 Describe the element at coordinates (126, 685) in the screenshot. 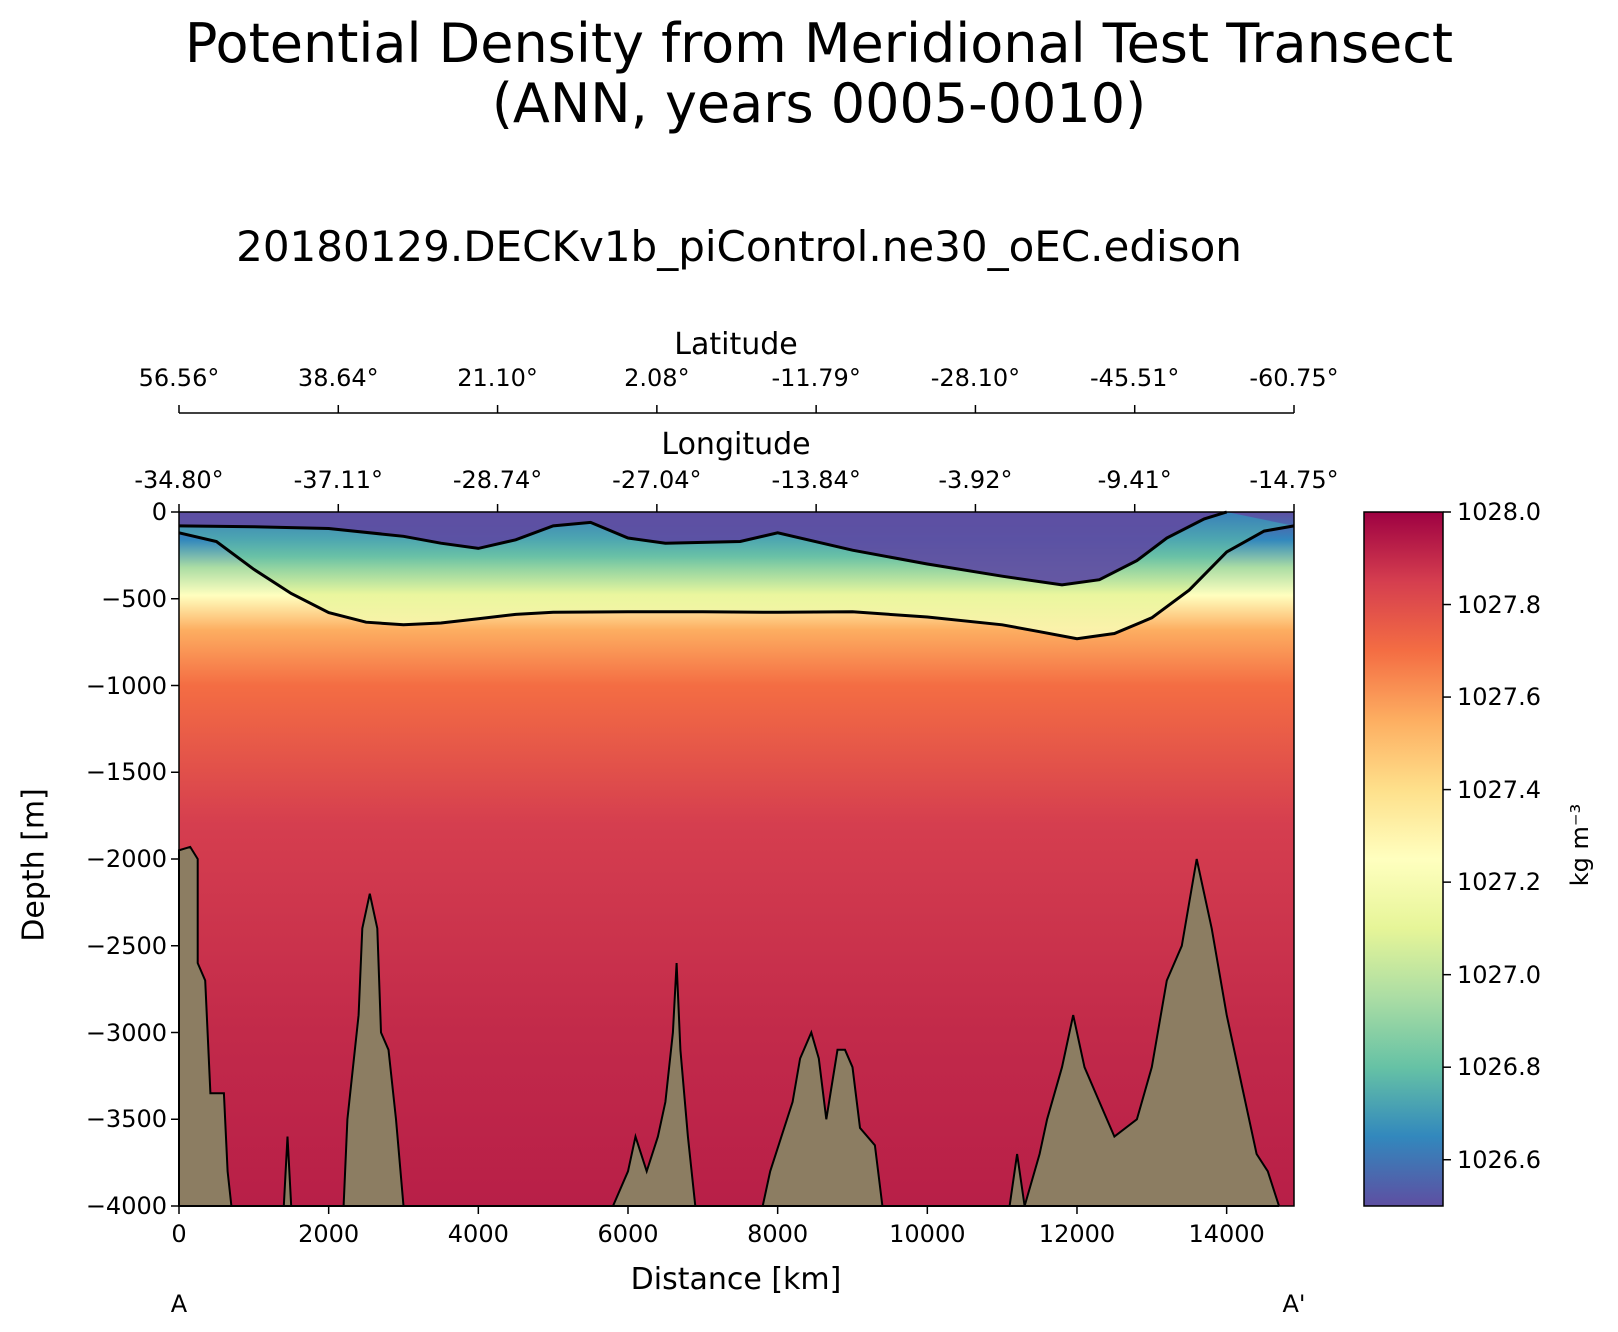

I see `y-tick-label: −1000` at that location.